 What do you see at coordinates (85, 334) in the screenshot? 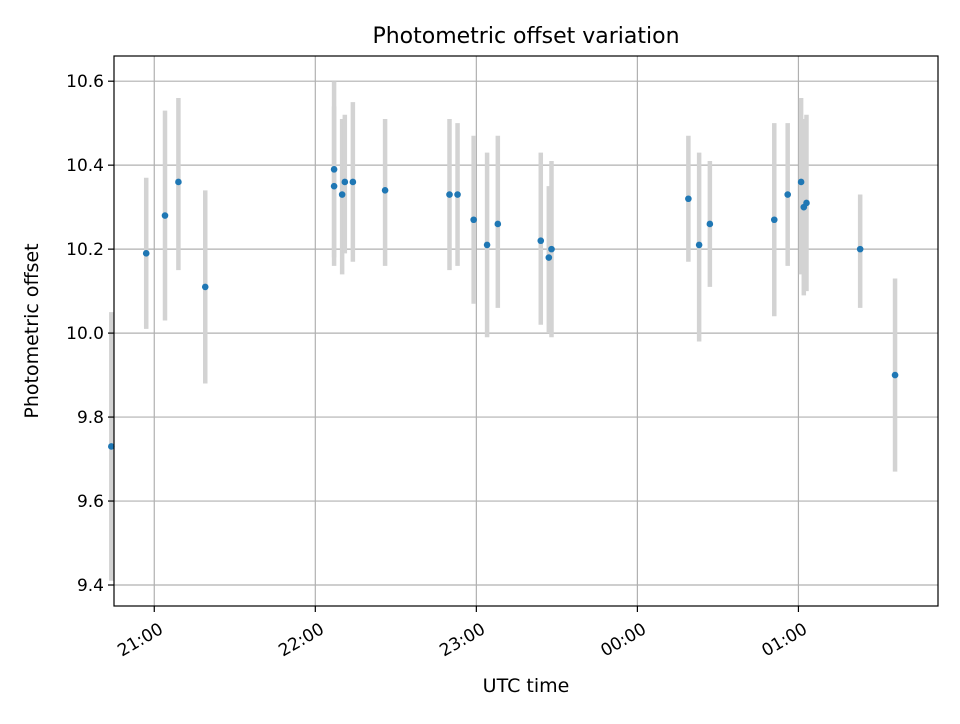
I see `y-tick-label: 10.0` at bounding box center [85, 334].